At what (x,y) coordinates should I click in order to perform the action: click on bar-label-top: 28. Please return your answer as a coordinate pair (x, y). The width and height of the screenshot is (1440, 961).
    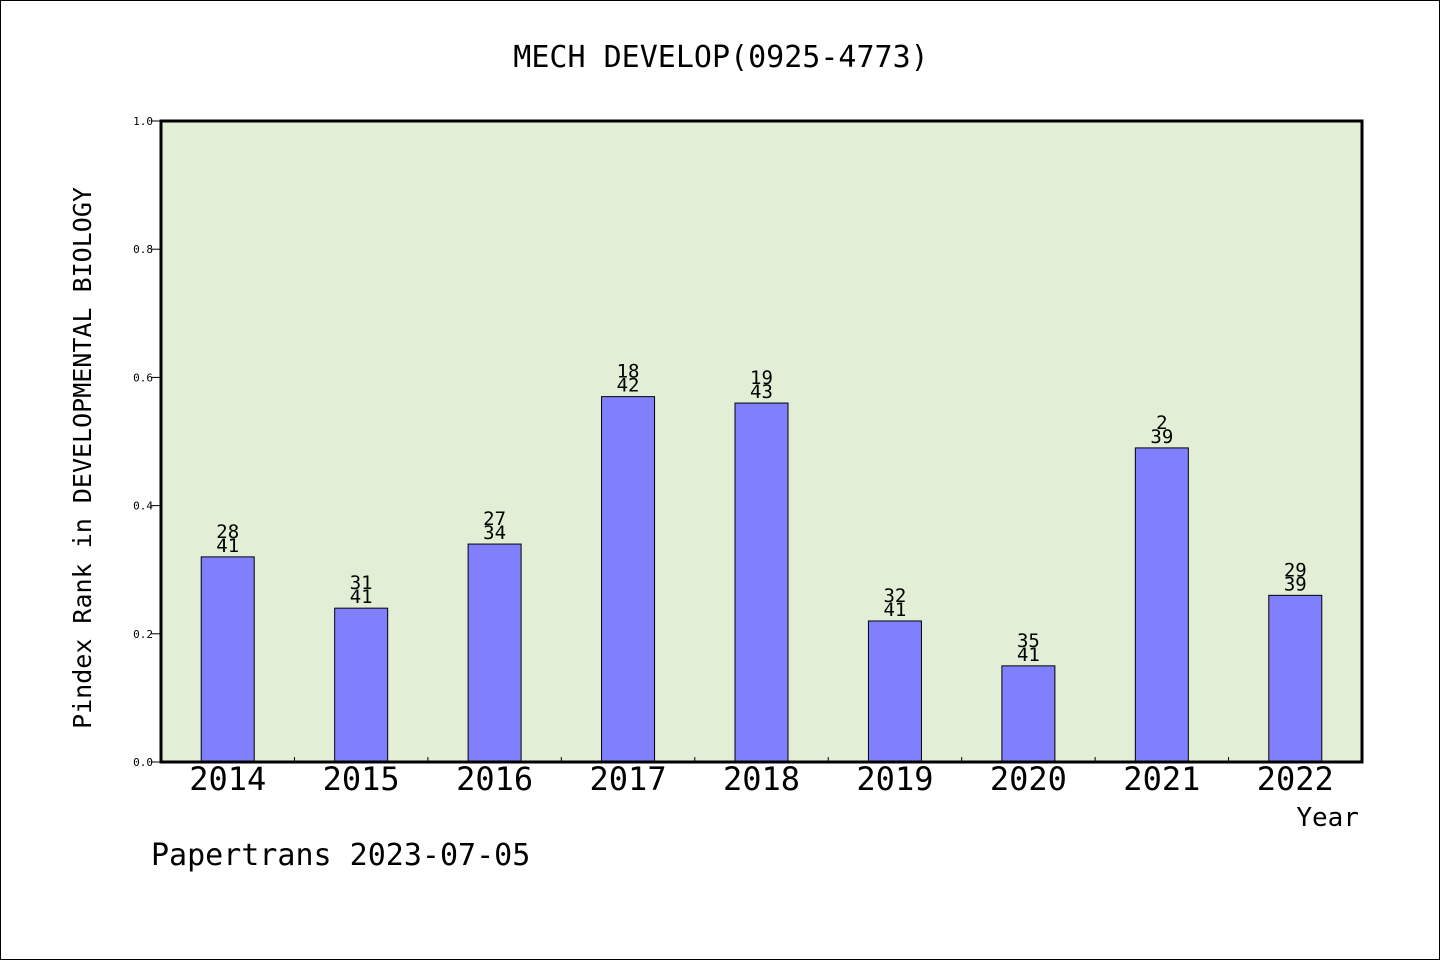
    Looking at the image, I should click on (227, 532).